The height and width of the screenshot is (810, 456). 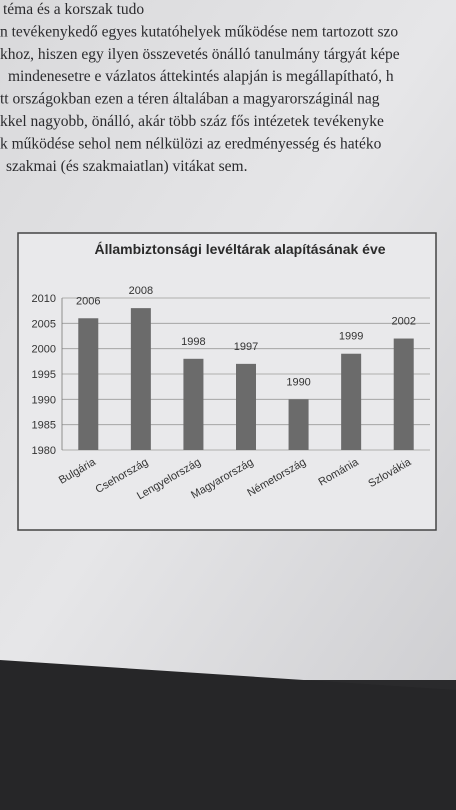 What do you see at coordinates (246, 347) in the screenshot?
I see `value-label: 1997` at bounding box center [246, 347].